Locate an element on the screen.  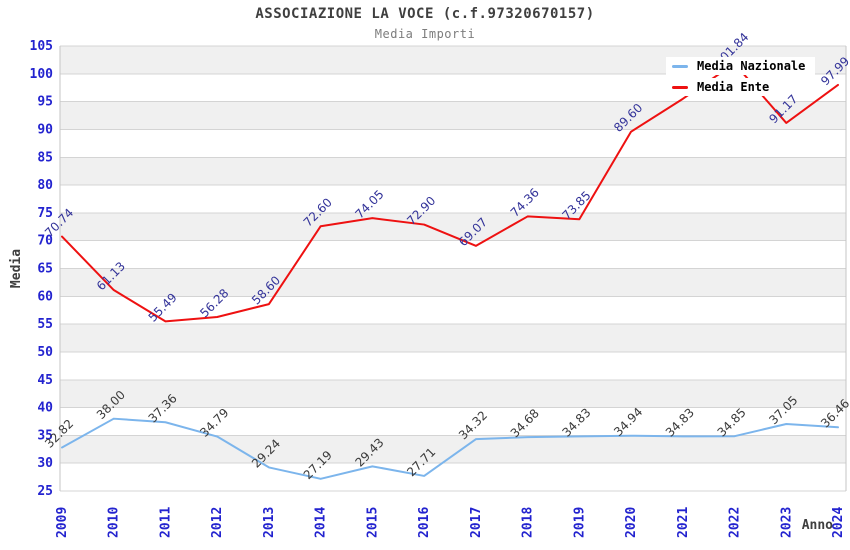
x-axis-title: Anno is located at coordinates (817, 525).